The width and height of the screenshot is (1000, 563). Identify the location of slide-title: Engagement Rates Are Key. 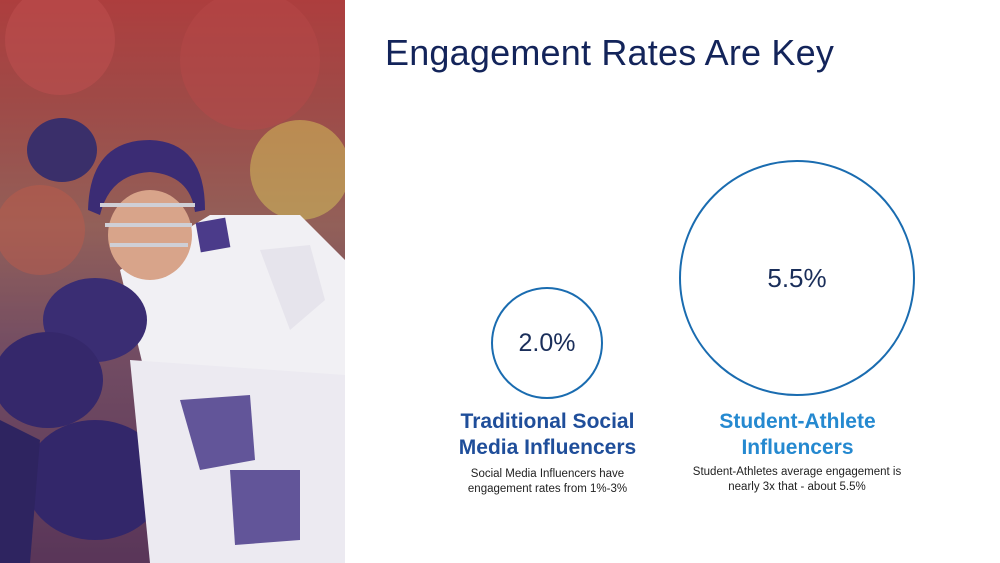
(610, 52).